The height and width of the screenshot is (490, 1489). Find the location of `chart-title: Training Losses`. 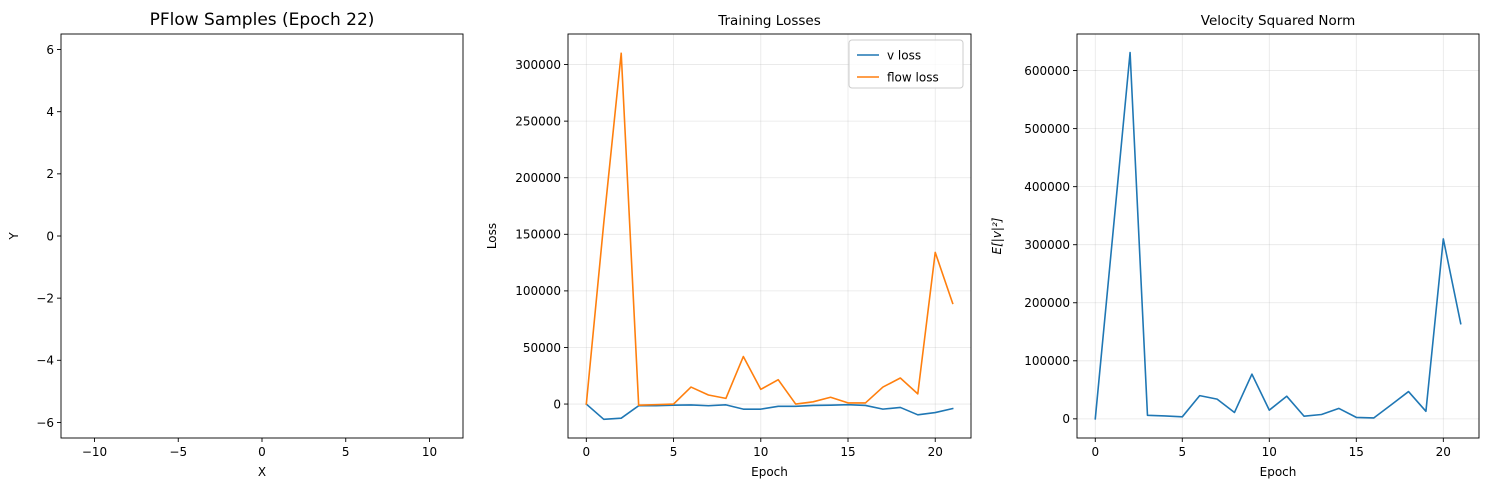

chart-title: Training Losses is located at coordinates (769, 21).